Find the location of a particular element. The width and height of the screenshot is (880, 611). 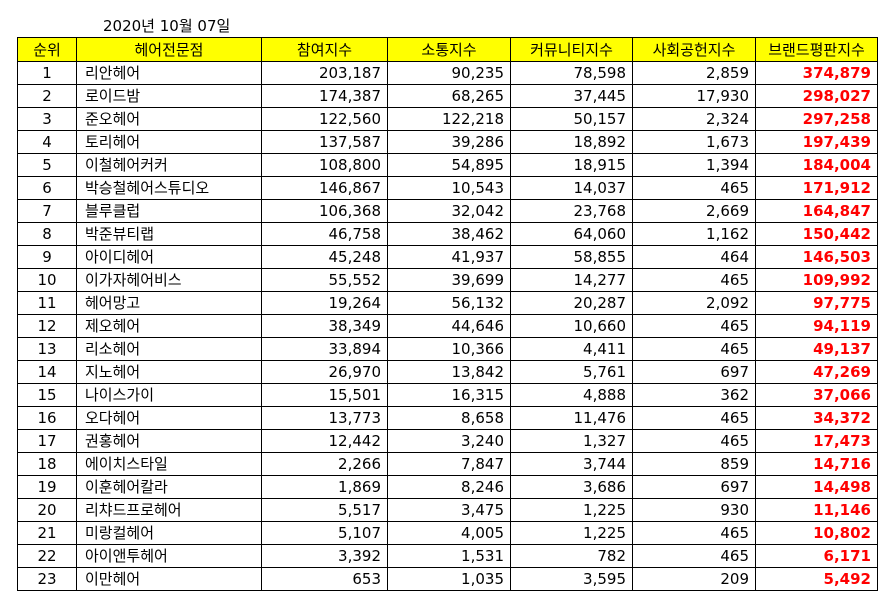

brand-reputation-cell: 94,119 is located at coordinates (816, 326).